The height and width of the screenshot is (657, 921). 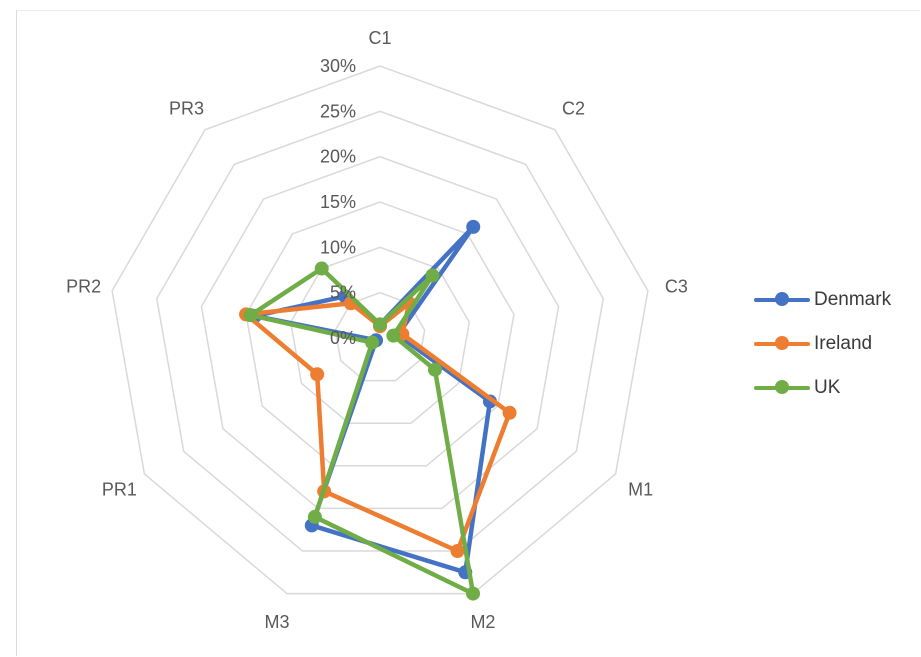 I want to click on legend-item-ireland: Ireland, so click(x=822, y=344).